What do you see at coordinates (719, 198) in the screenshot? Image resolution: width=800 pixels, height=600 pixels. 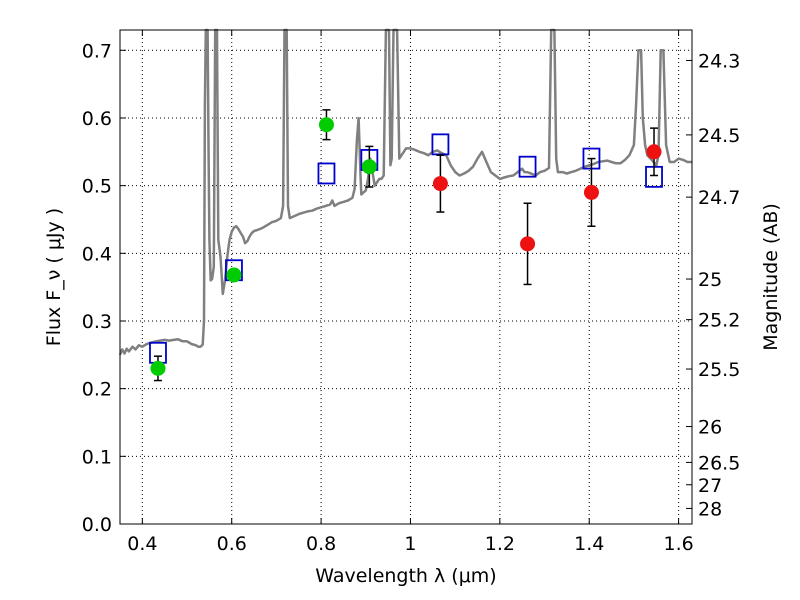 I see `y-right-tick-label: 24.7` at bounding box center [719, 198].